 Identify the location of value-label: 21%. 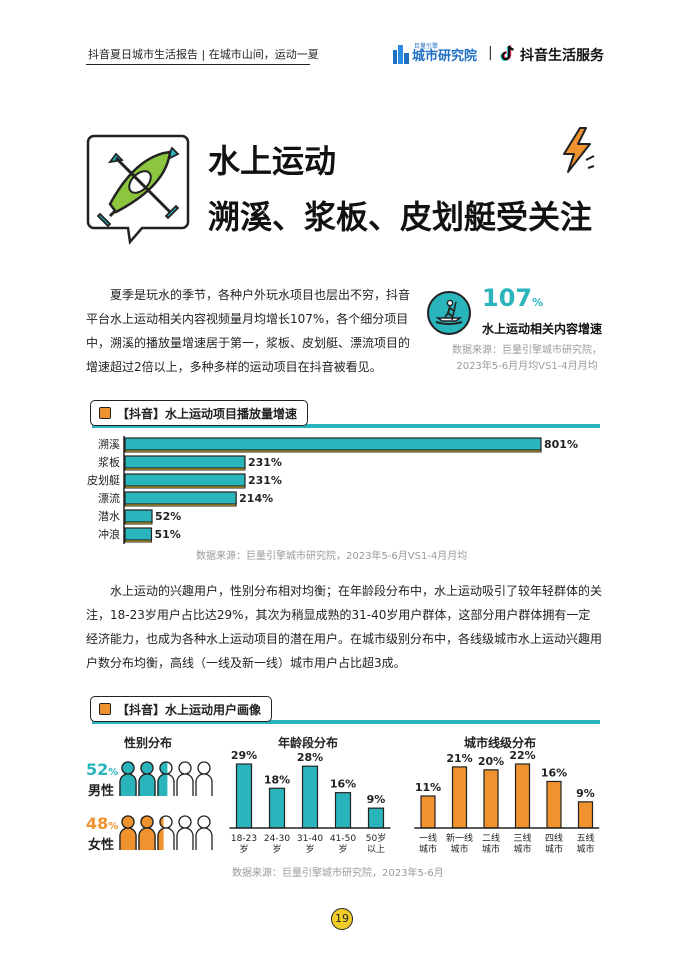
(459, 758).